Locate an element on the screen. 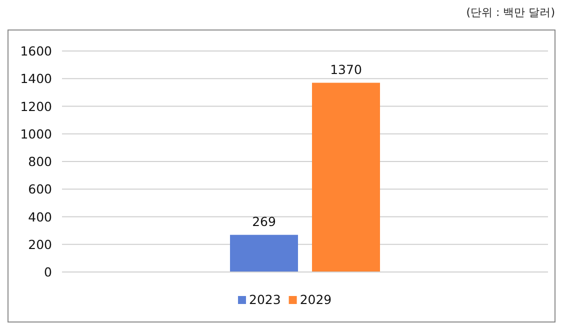 The height and width of the screenshot is (329, 563). legend-label: 2023 is located at coordinates (265, 299).